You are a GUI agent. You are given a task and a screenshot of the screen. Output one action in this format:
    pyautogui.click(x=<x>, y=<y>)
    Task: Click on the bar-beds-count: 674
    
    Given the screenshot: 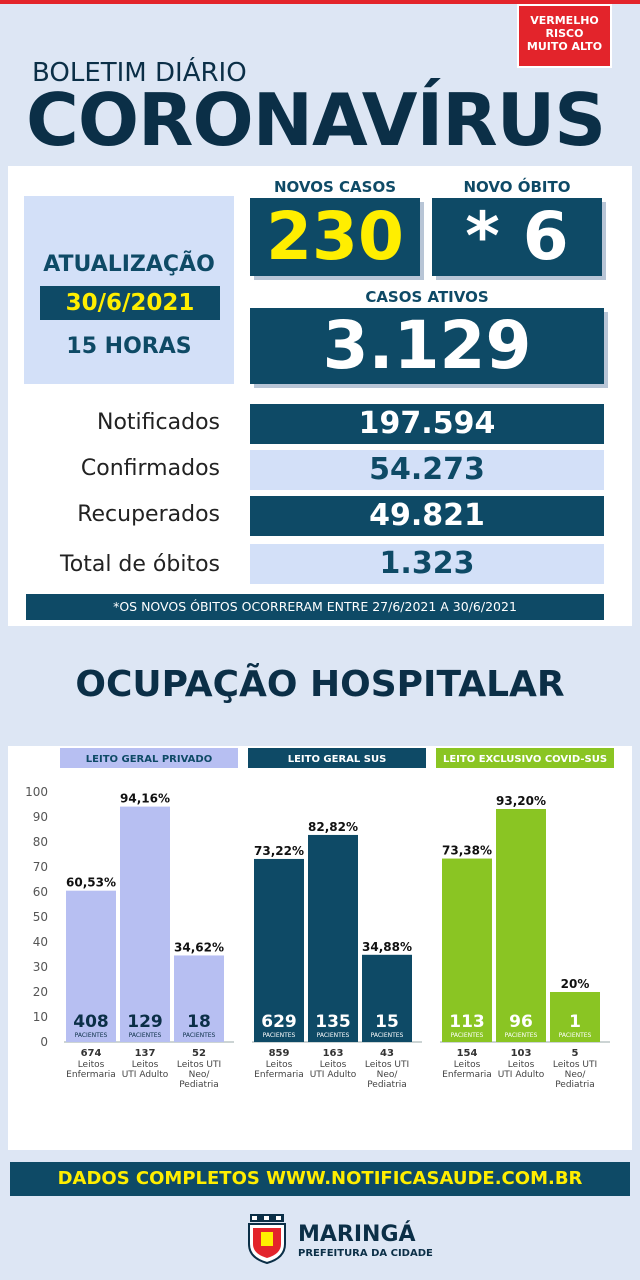 What is the action you would take?
    pyautogui.click(x=91, y=1053)
    